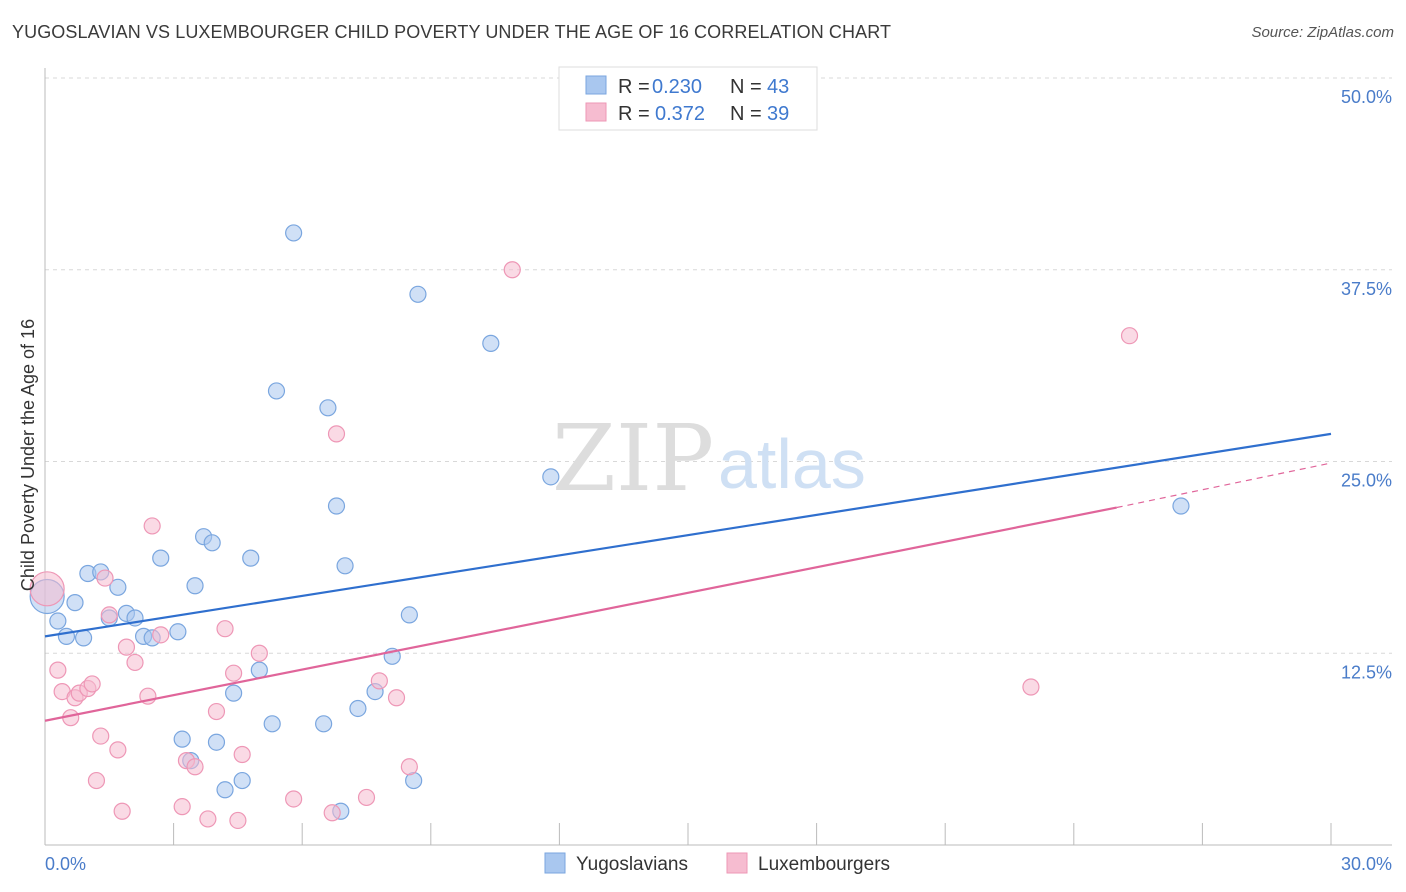  I want to click on stats-legend: R = 0.230 N = 43 R = 0.372 N = 39, so click(688, 98).